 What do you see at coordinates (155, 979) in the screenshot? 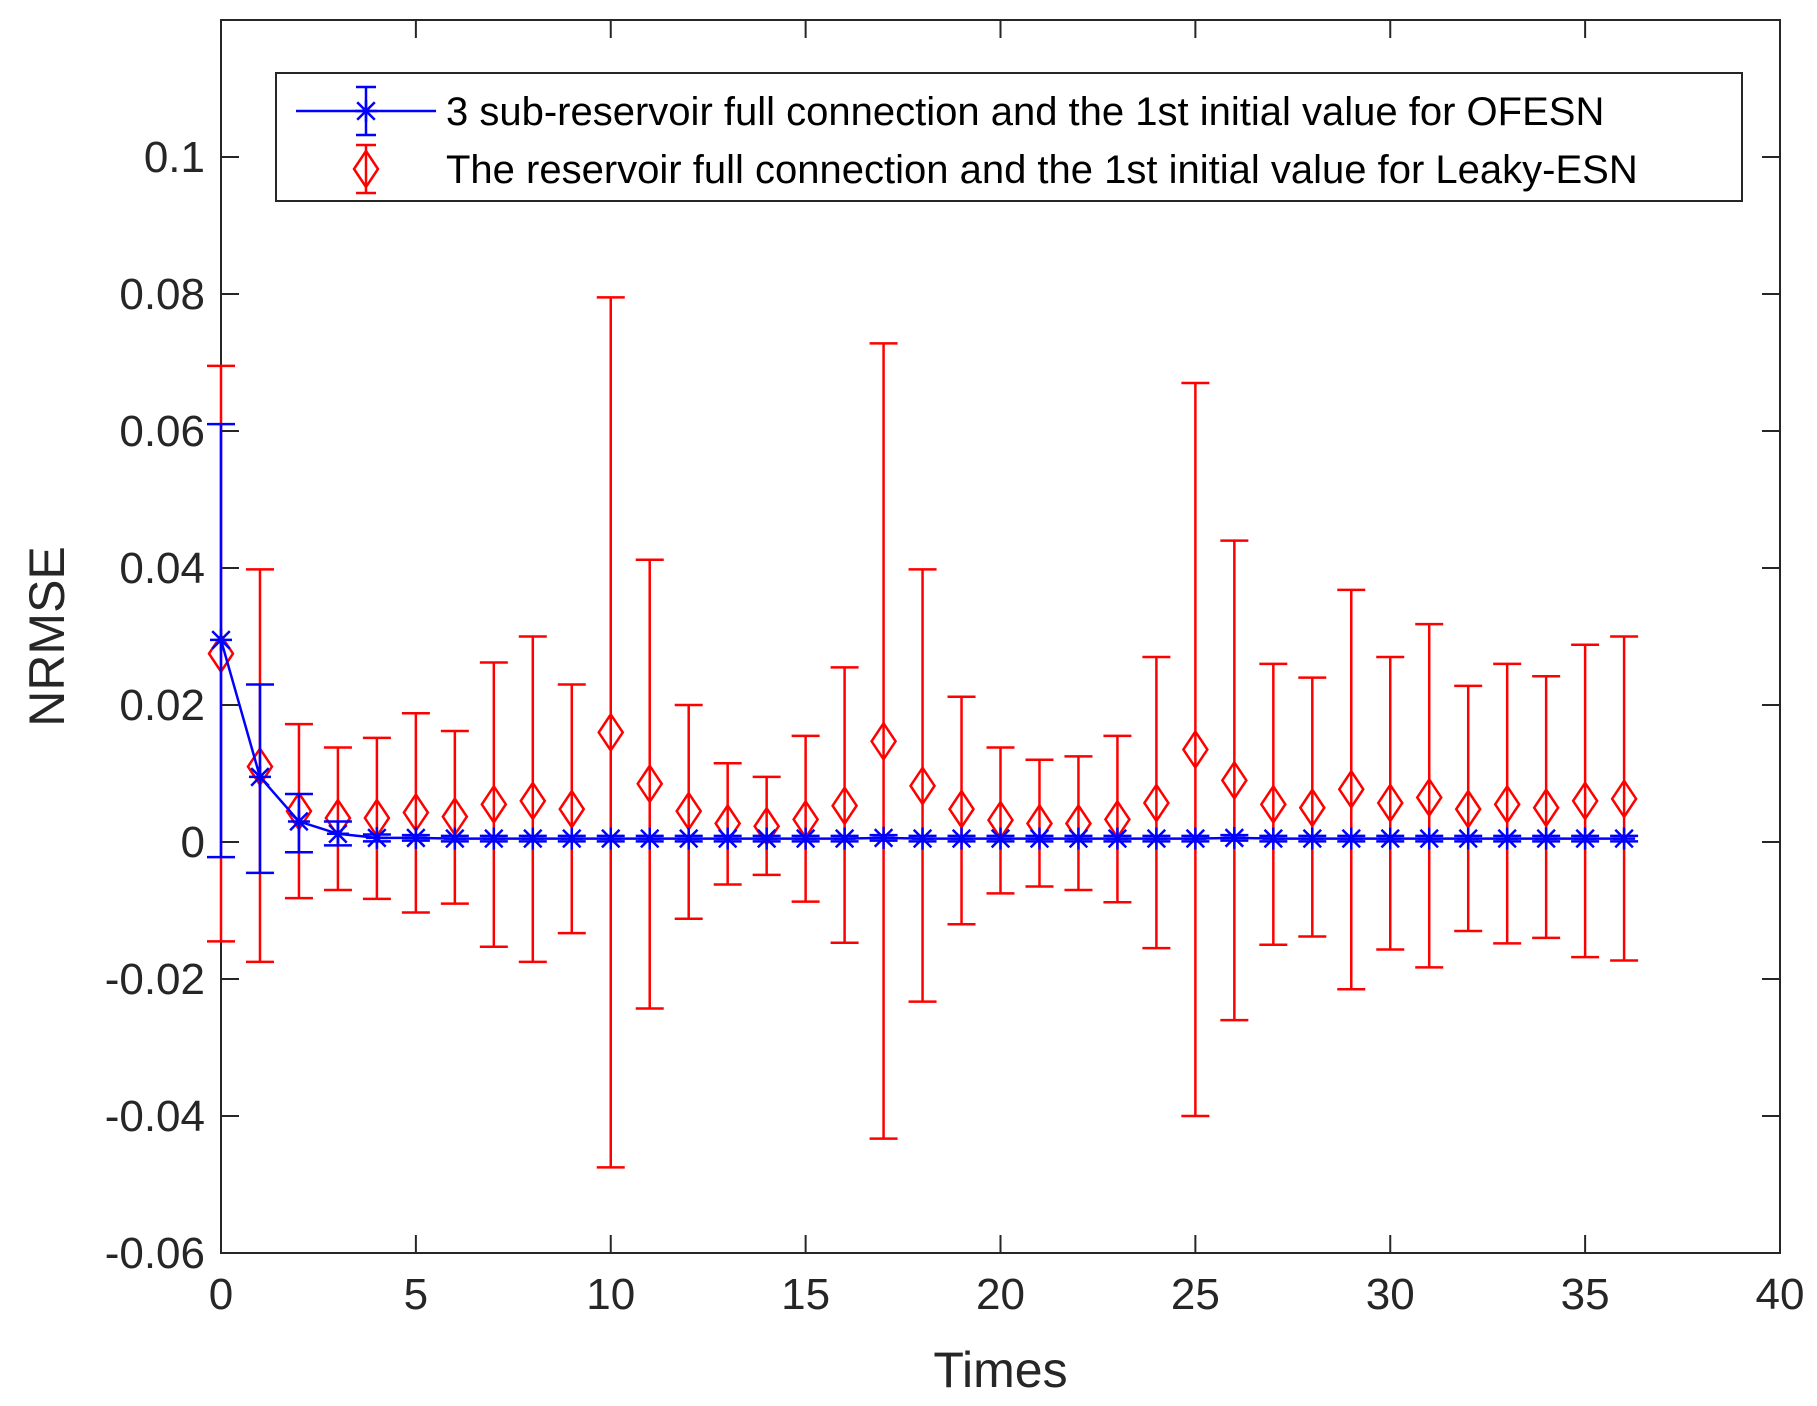
I see `y-tick-label: -0.02` at bounding box center [155, 979].